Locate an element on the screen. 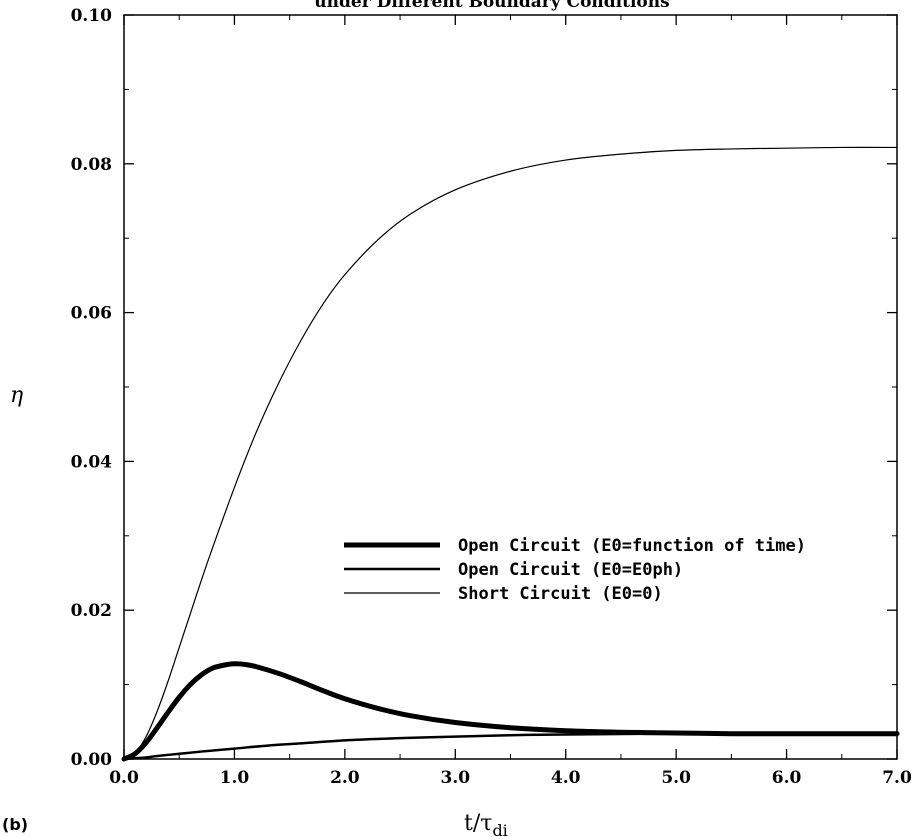  x-tick-label: 4.0 is located at coordinates (566, 778).